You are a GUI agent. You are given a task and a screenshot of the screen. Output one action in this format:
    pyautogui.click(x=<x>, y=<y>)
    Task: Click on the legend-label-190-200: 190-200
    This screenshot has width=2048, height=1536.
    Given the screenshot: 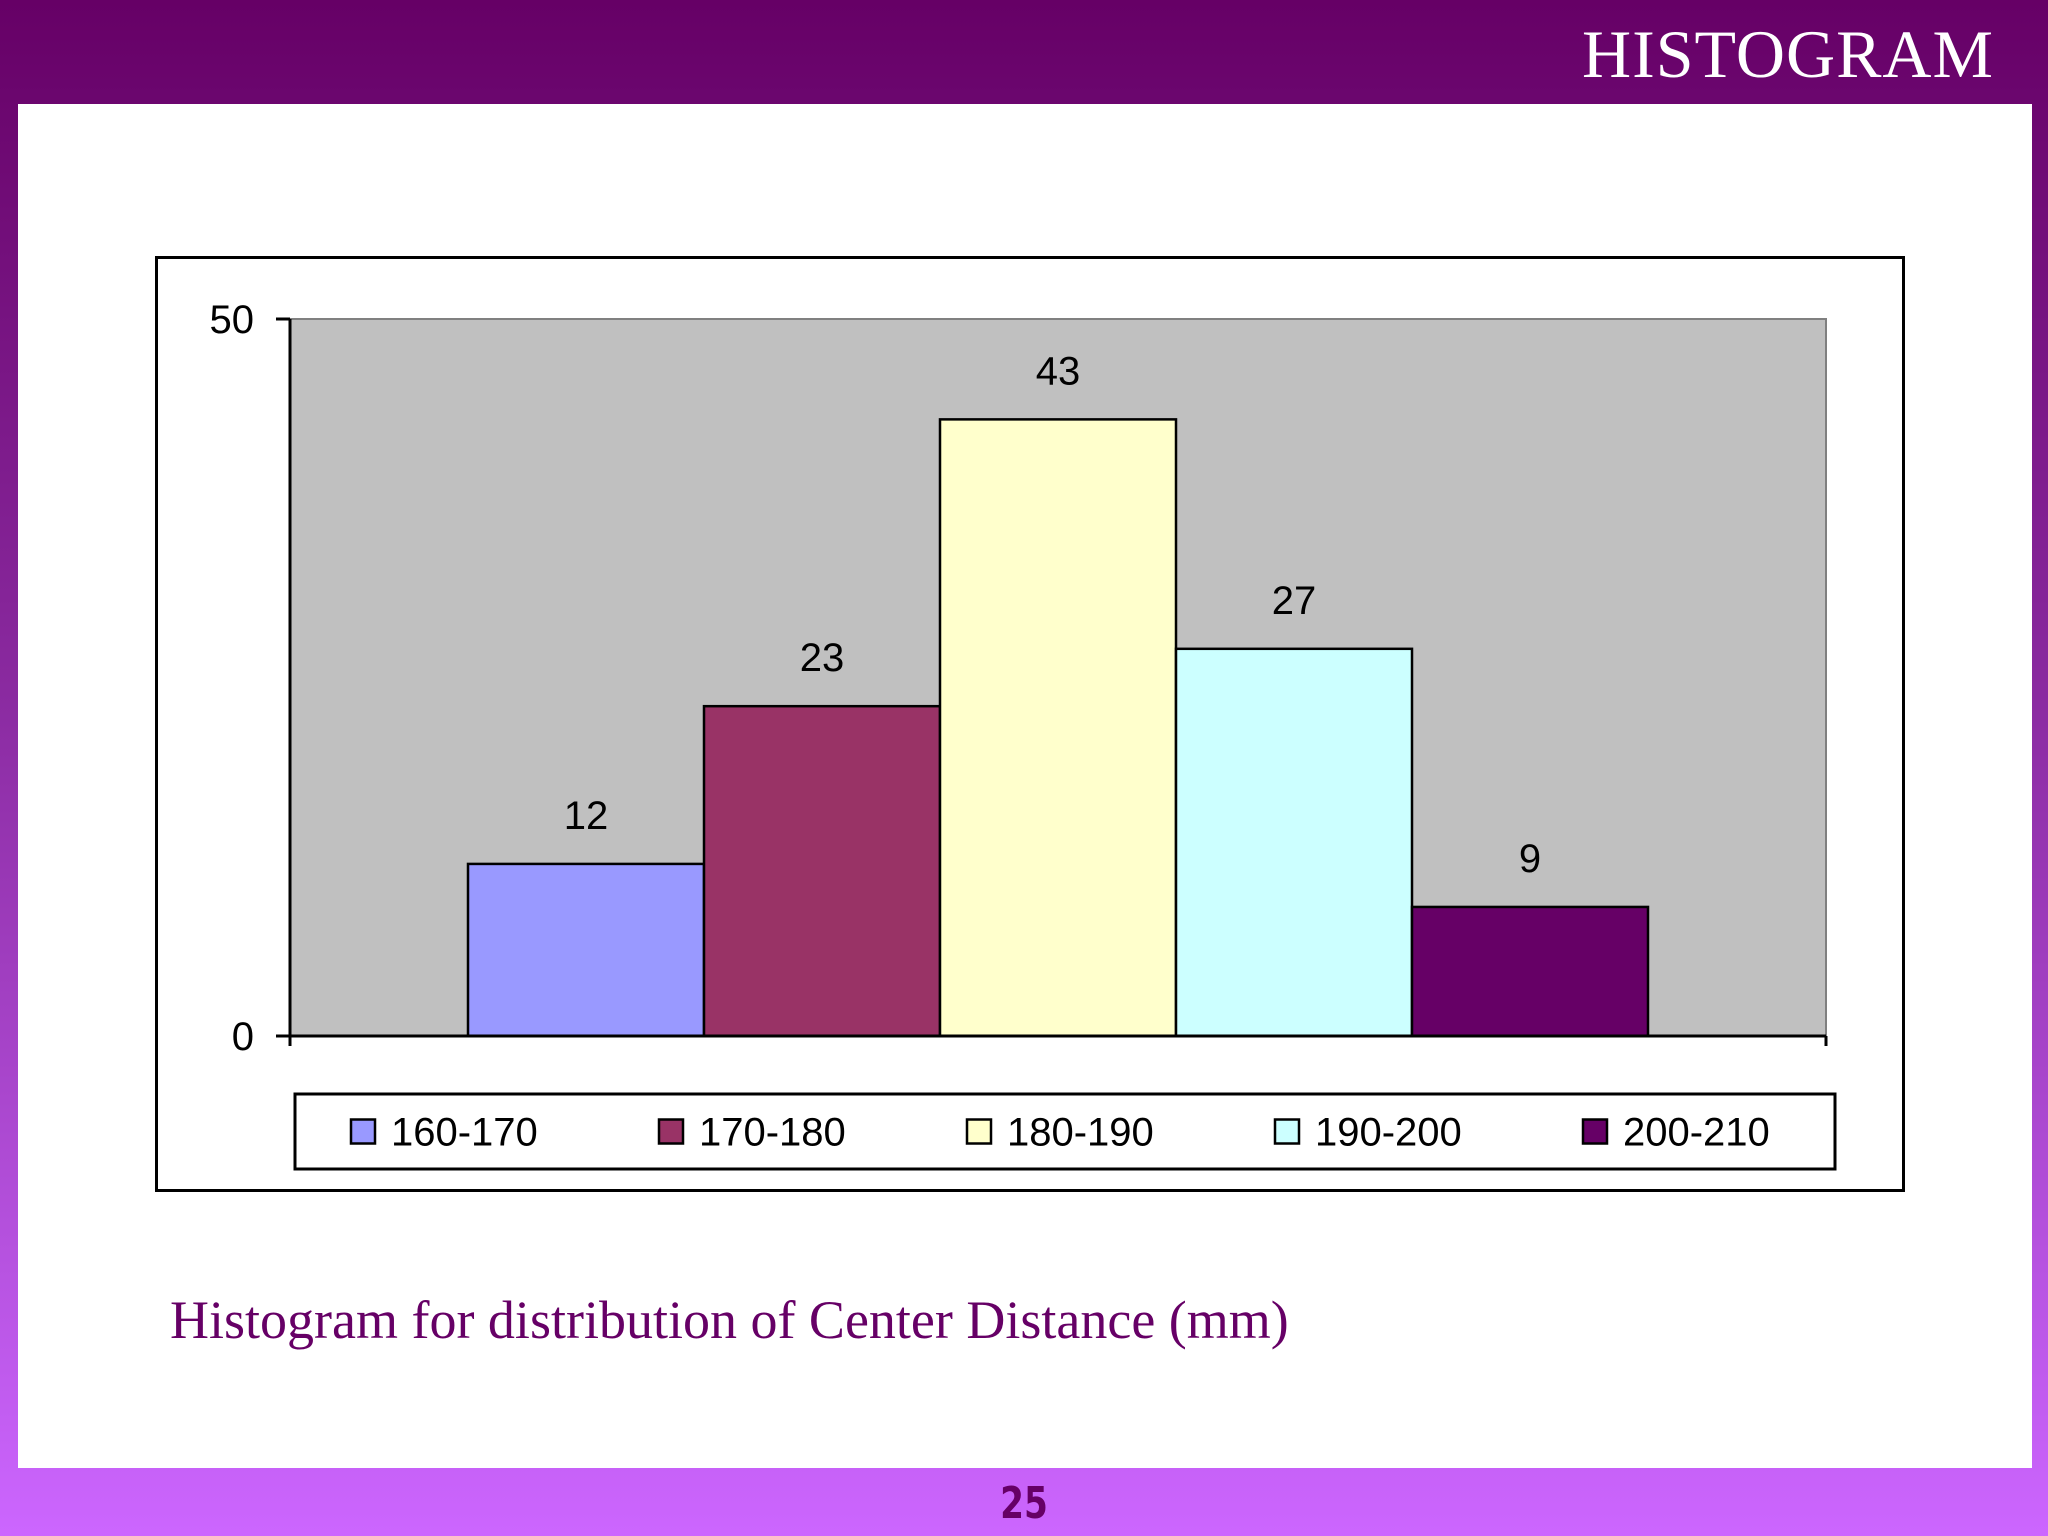 What is the action you would take?
    pyautogui.click(x=1388, y=1133)
    